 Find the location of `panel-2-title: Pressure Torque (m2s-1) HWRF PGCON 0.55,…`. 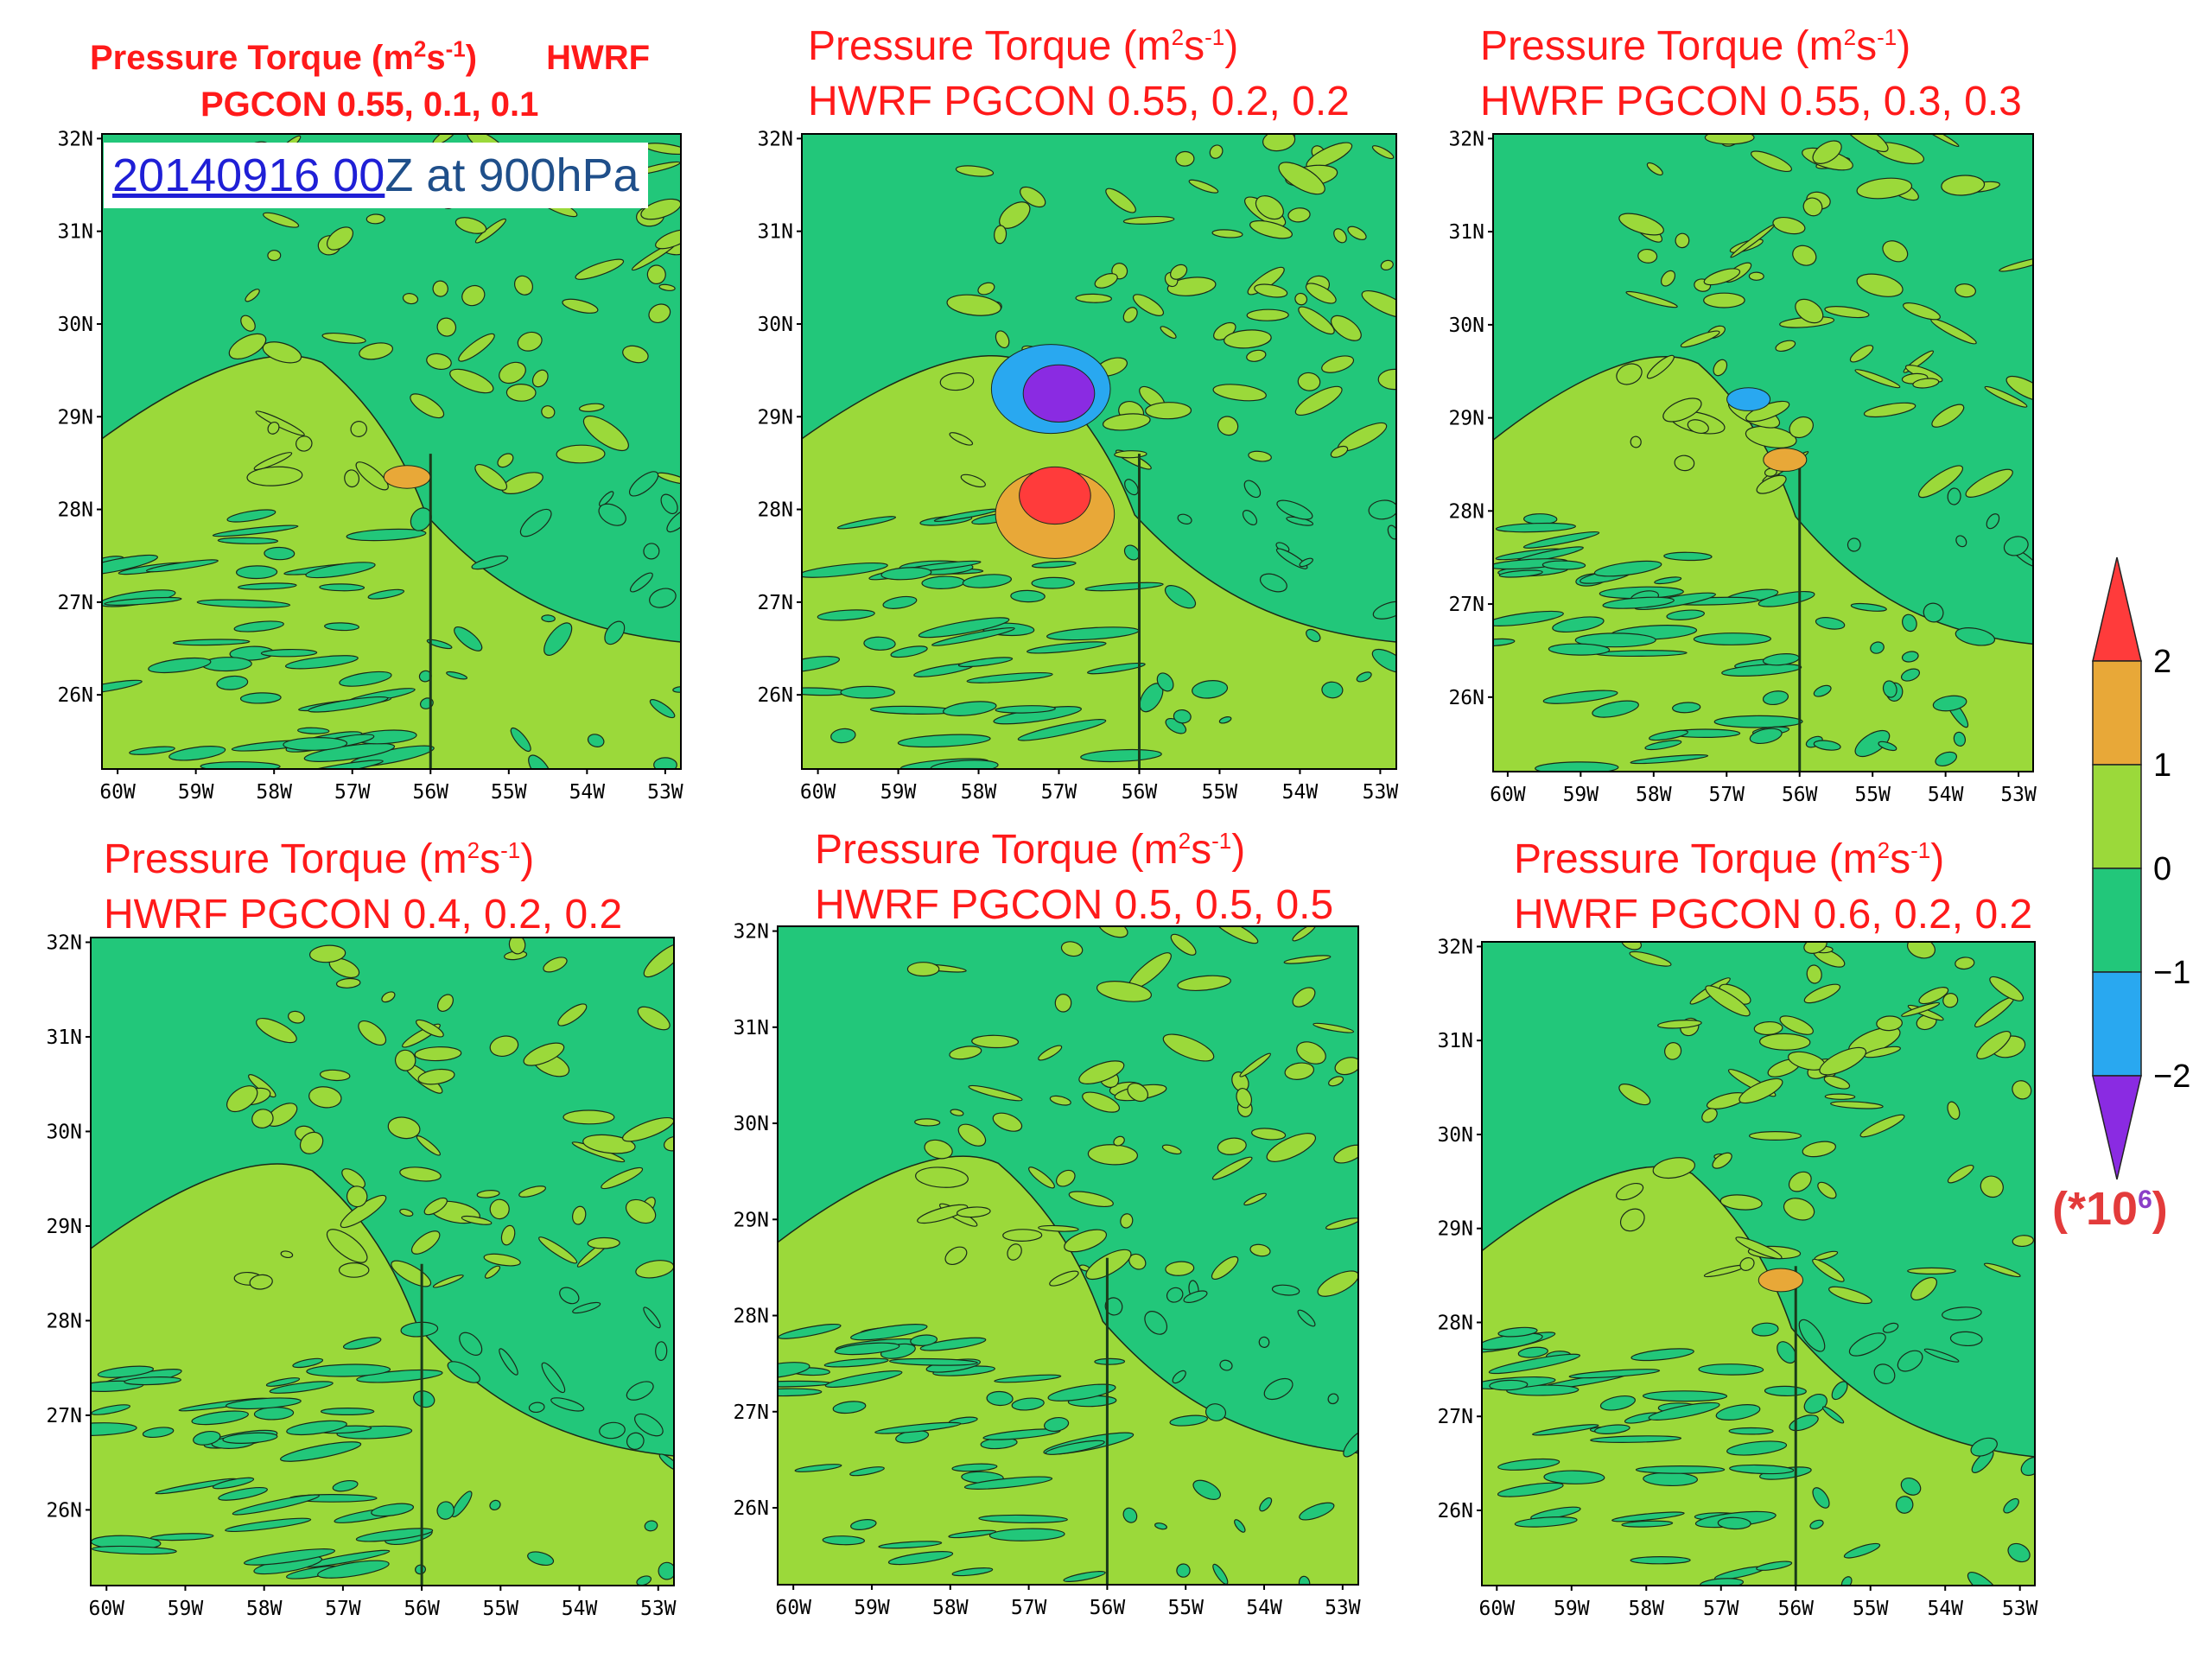

panel-2-title: Pressure Torque (m2s-1) HWRF PGCON 0.55,… is located at coordinates (1079, 73).